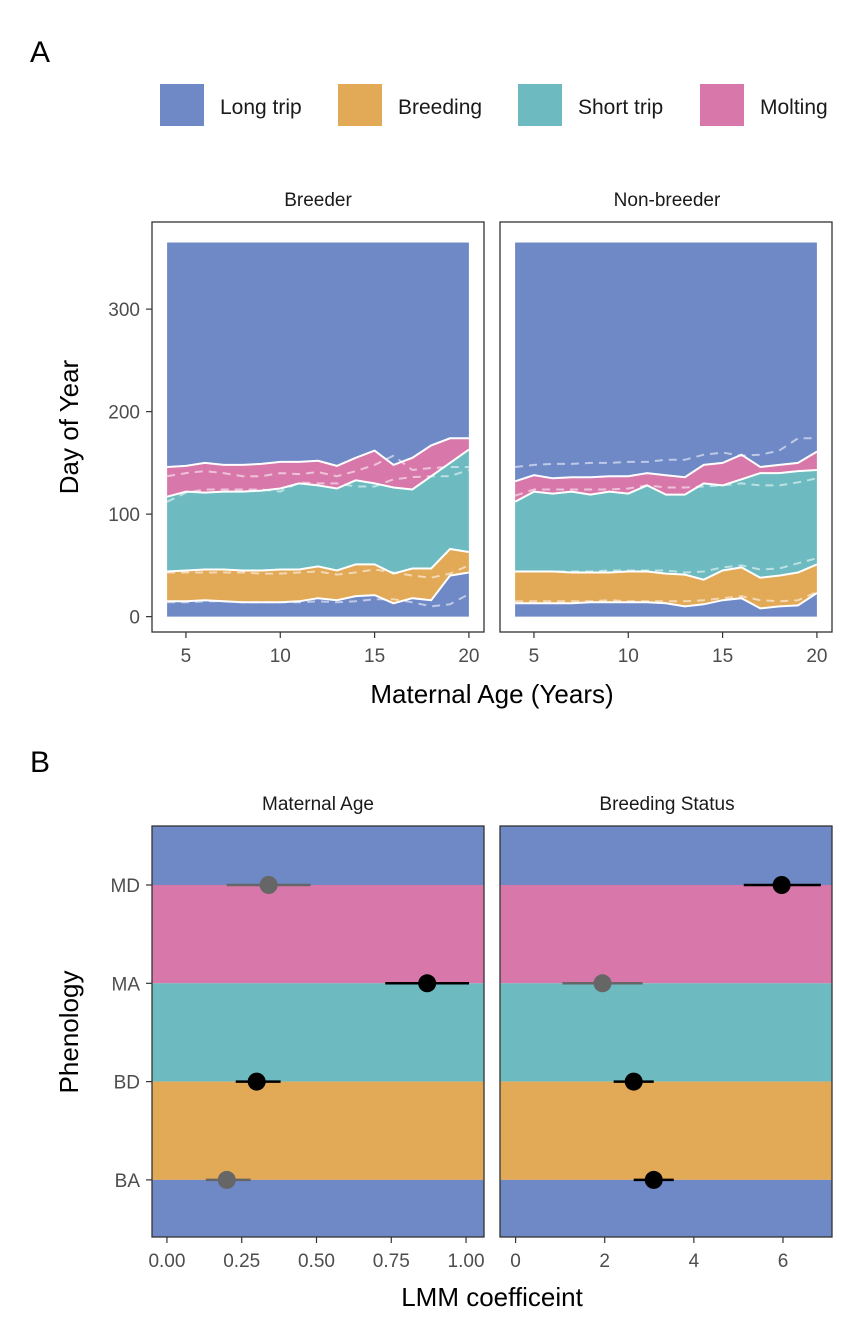 Image resolution: width=864 pixels, height=1344 pixels. Describe the element at coordinates (318, 200) in the screenshot. I see `facet-title-breeder: Breeder` at that location.